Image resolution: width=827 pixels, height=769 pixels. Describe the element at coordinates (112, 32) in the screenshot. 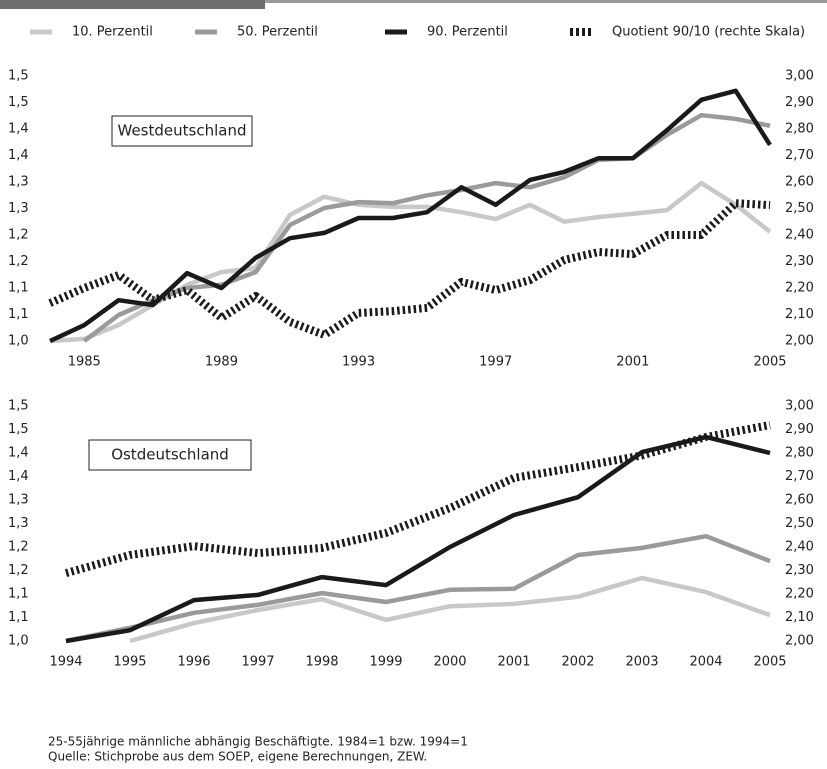

I see `legend-label: 10. Perzentil` at that location.